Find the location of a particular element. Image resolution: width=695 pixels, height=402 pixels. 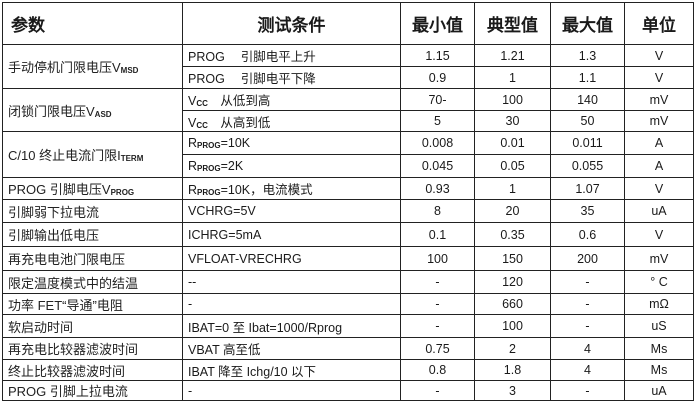

condition-suffix: =10K，电流模式 is located at coordinates (266, 190).